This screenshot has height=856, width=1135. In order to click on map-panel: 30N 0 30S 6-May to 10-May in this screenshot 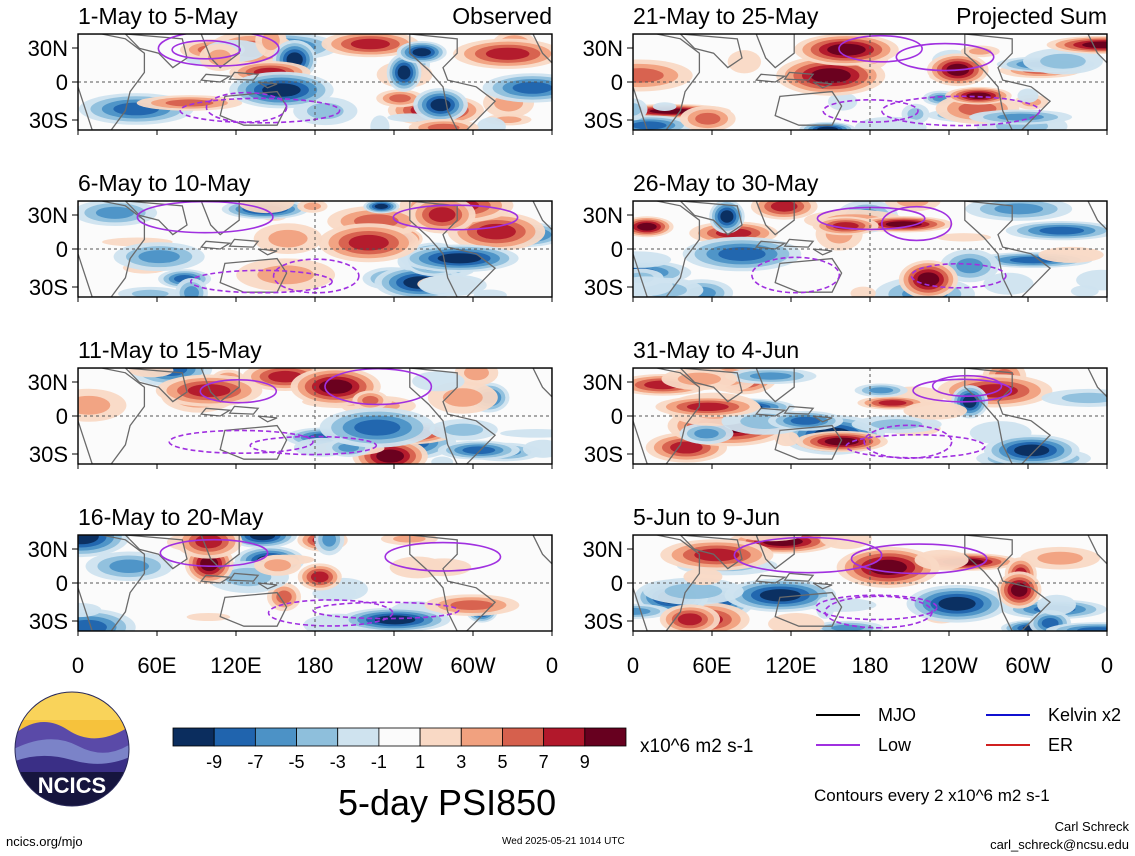, I will do `click(290, 236)`.